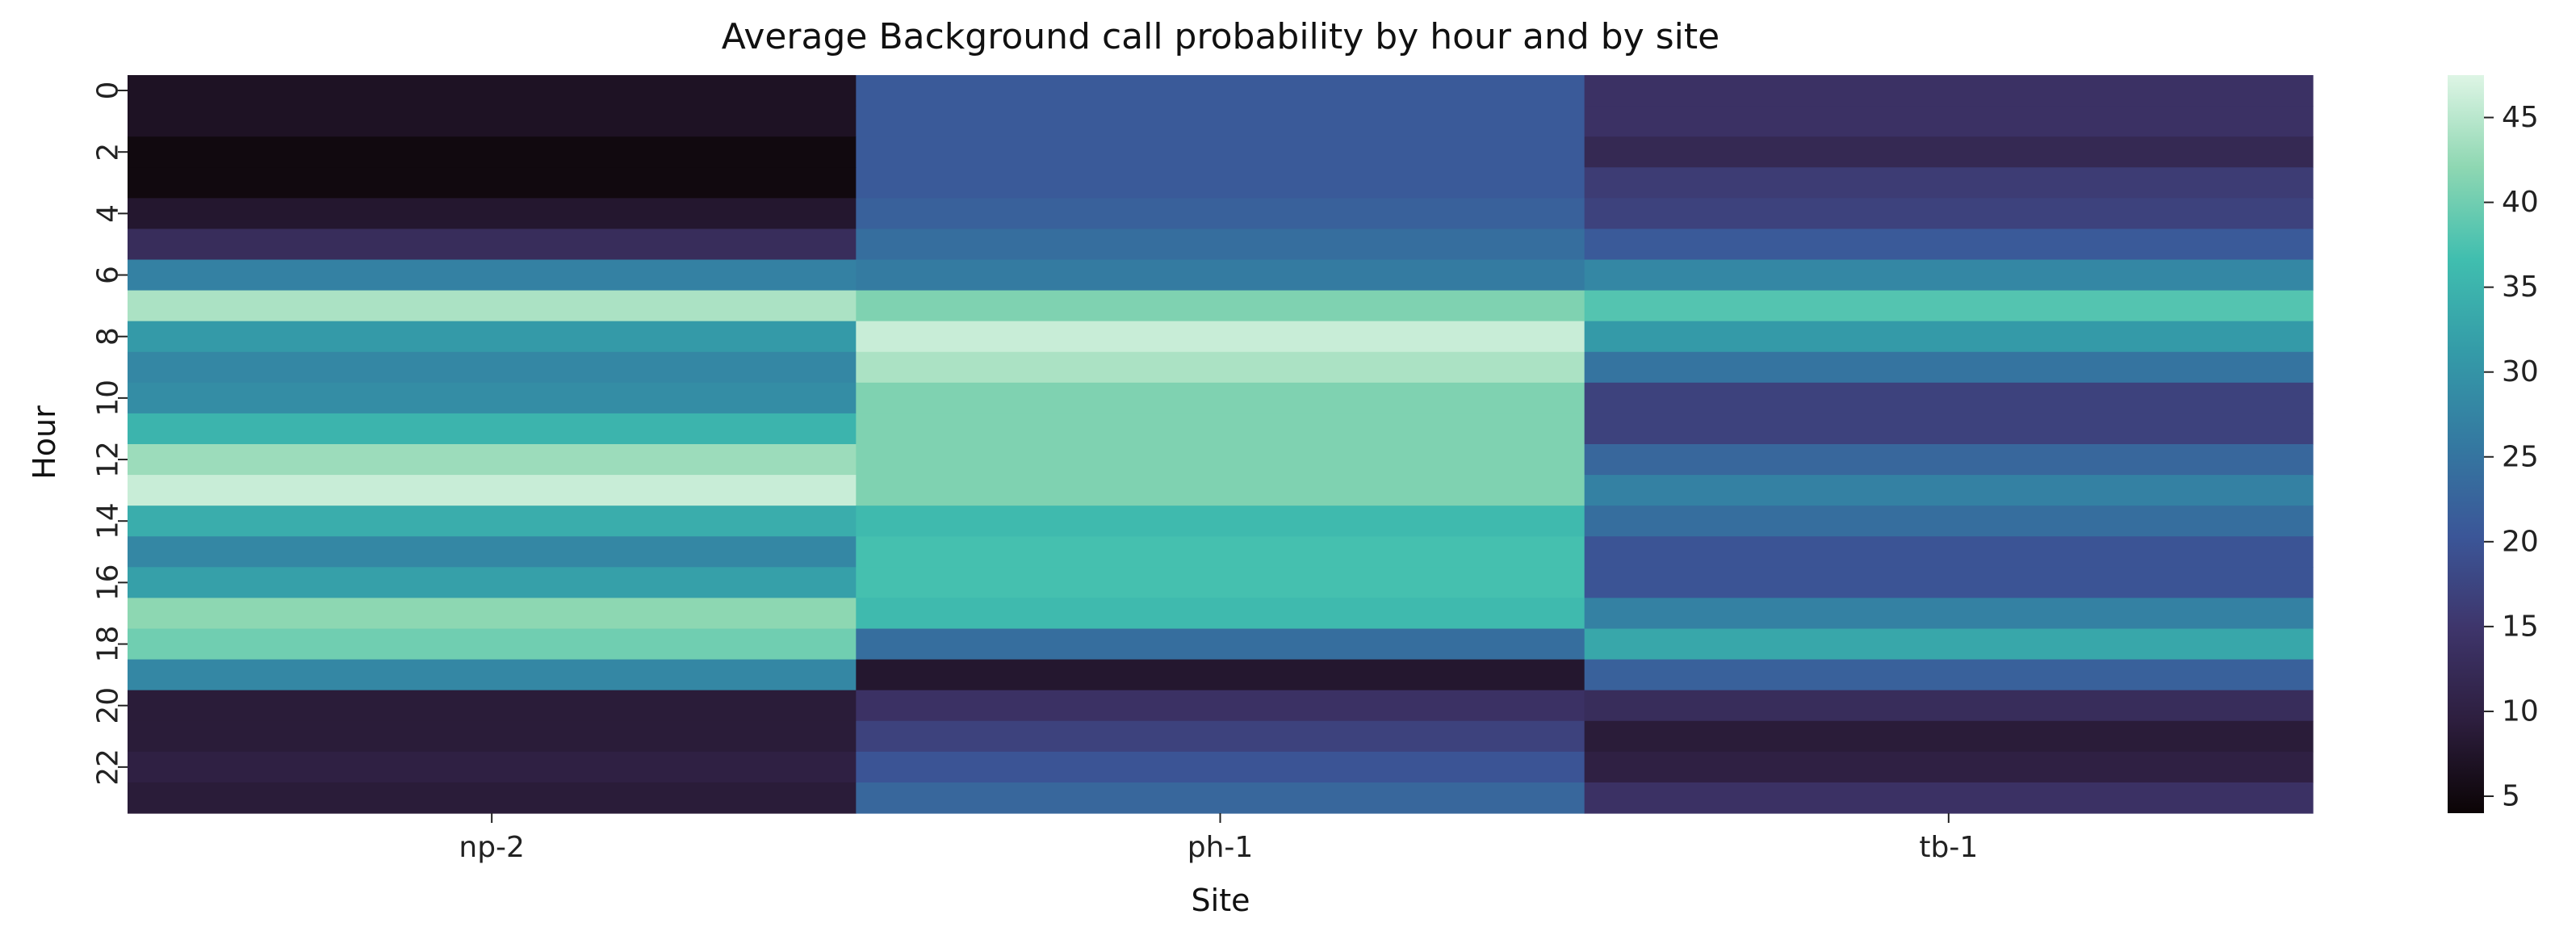 This screenshot has width=2576, height=944. Describe the element at coordinates (108, 152) in the screenshot. I see `y-tick-label: 2` at that location.